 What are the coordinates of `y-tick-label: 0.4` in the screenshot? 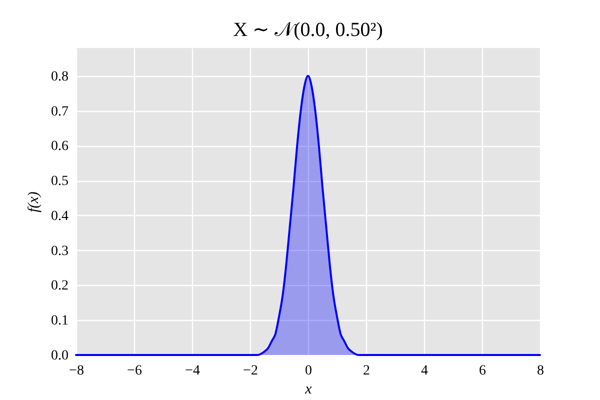 It's located at (59, 216).